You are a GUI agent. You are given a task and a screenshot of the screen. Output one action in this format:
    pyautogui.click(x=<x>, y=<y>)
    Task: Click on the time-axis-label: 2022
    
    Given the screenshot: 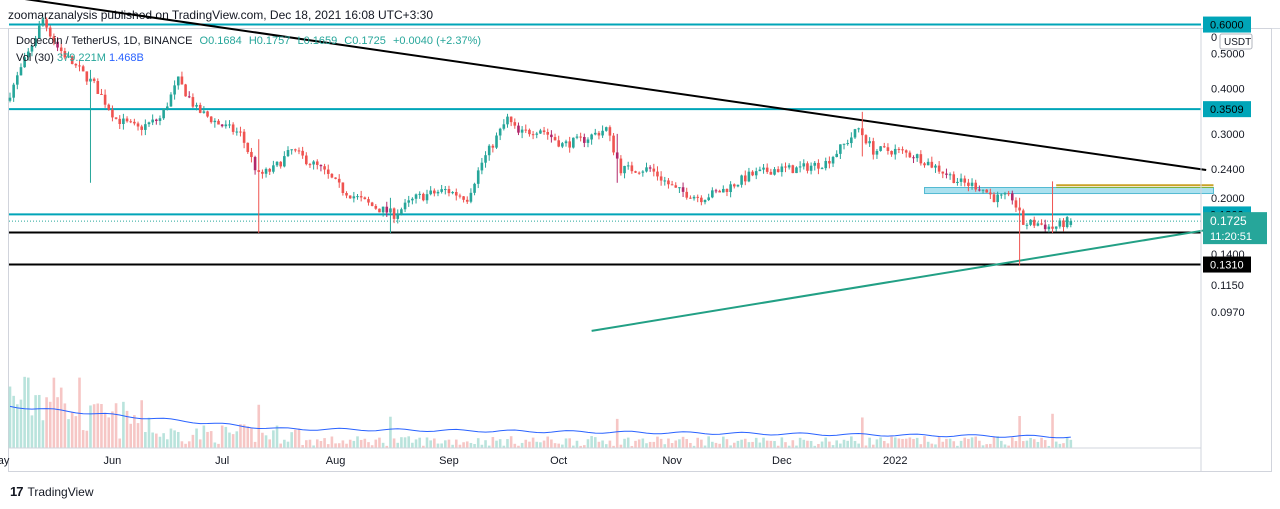 What is the action you would take?
    pyautogui.click(x=895, y=461)
    